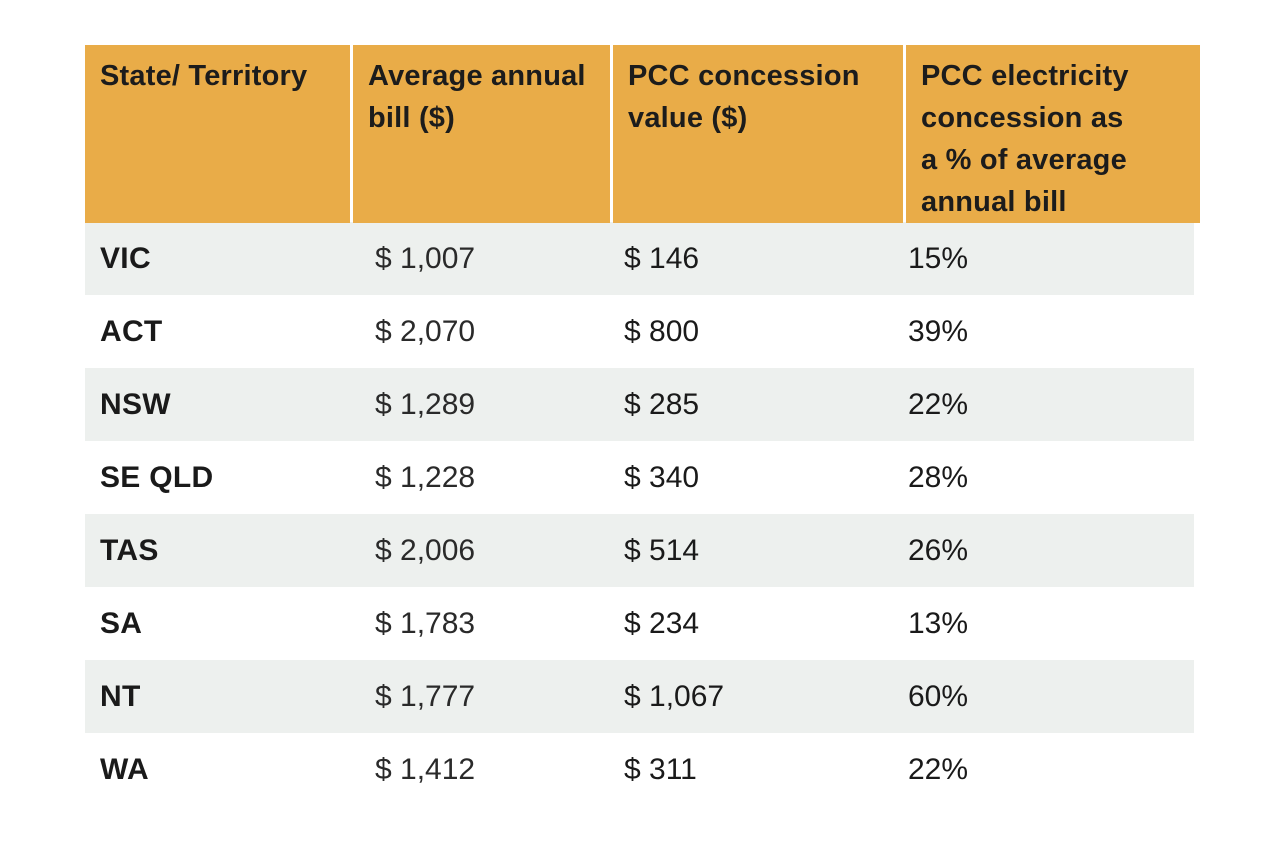 This screenshot has height=853, width=1280. Describe the element at coordinates (938, 623) in the screenshot. I see `cell-percent: 13%` at that location.